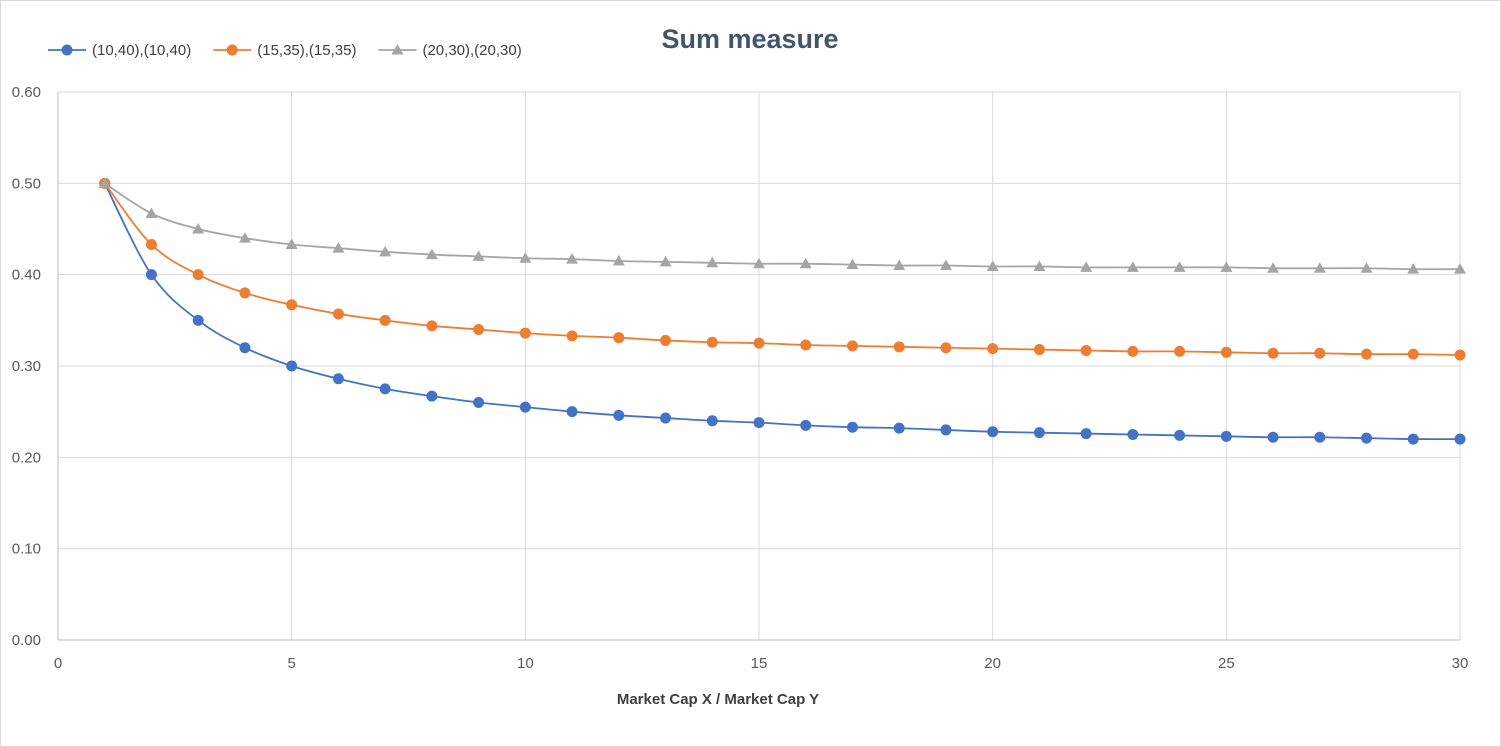 The height and width of the screenshot is (747, 1501). What do you see at coordinates (26, 275) in the screenshot?
I see `y-tick-label: 0.40` at bounding box center [26, 275].